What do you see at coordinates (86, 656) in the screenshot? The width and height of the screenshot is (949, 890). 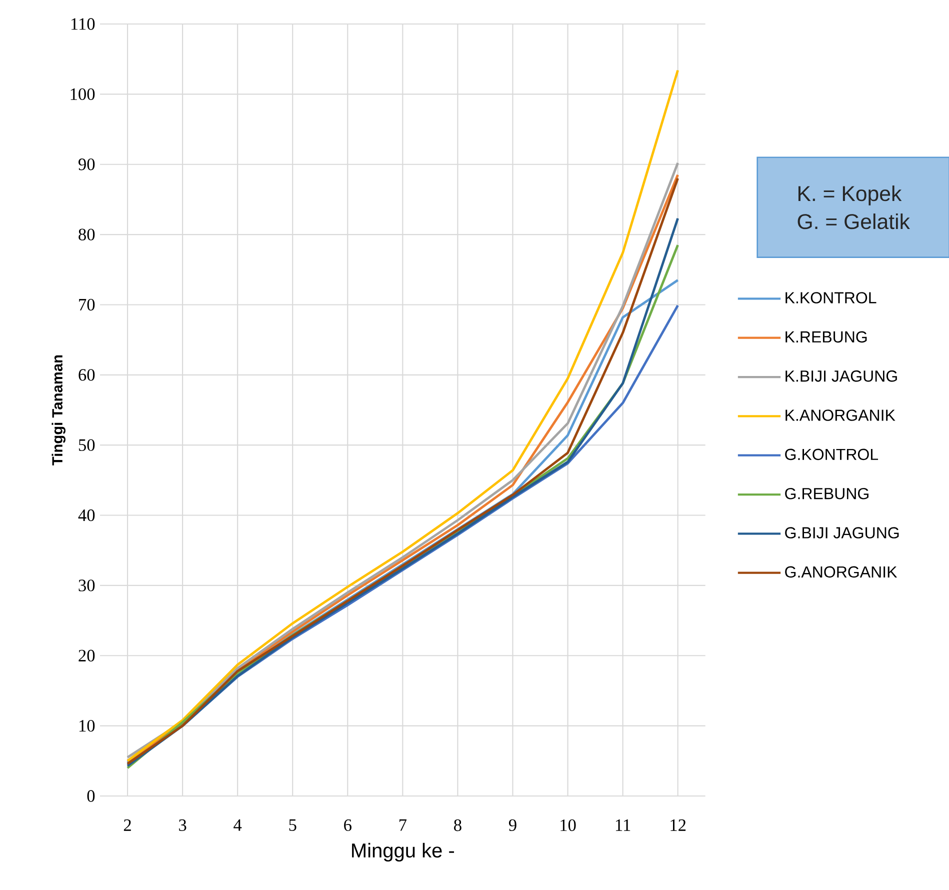 I see `y-tick-label: 20` at bounding box center [86, 656].